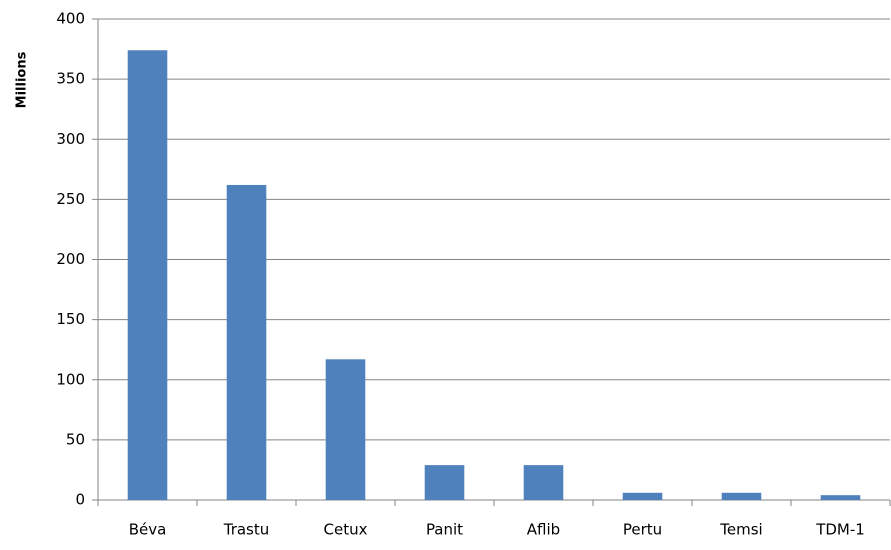 This screenshot has height=550, width=891. What do you see at coordinates (70, 139) in the screenshot?
I see `y-tick-label: 300` at bounding box center [70, 139].